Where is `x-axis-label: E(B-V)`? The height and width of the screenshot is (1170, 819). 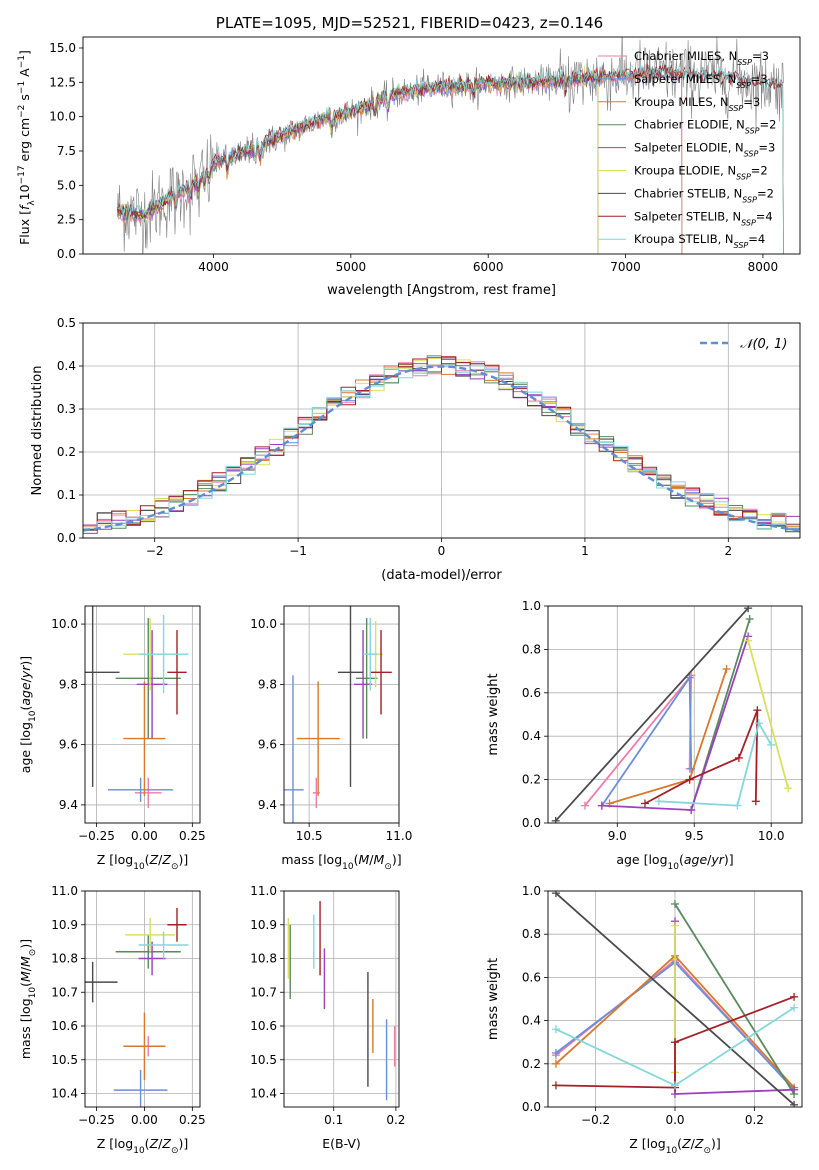 x-axis-label: E(B-V) is located at coordinates (341, 1143).